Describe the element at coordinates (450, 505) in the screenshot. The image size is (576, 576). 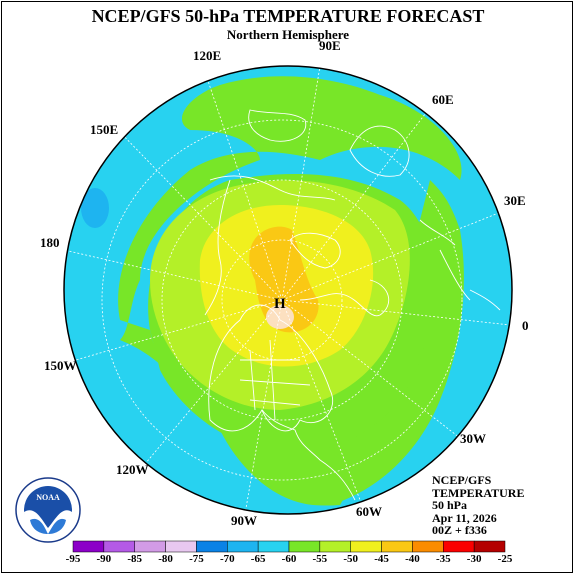
I see `info-level: 50 hPa` at that location.